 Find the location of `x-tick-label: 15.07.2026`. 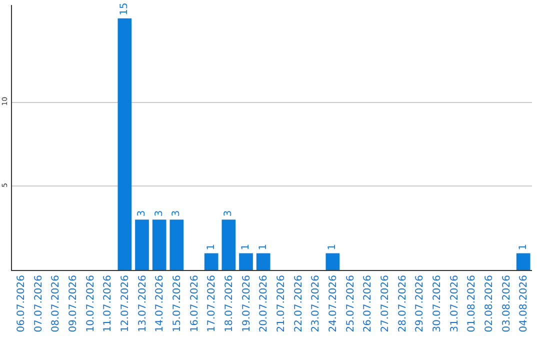

x-tick-label: 15.07.2026 is located at coordinates (177, 303).